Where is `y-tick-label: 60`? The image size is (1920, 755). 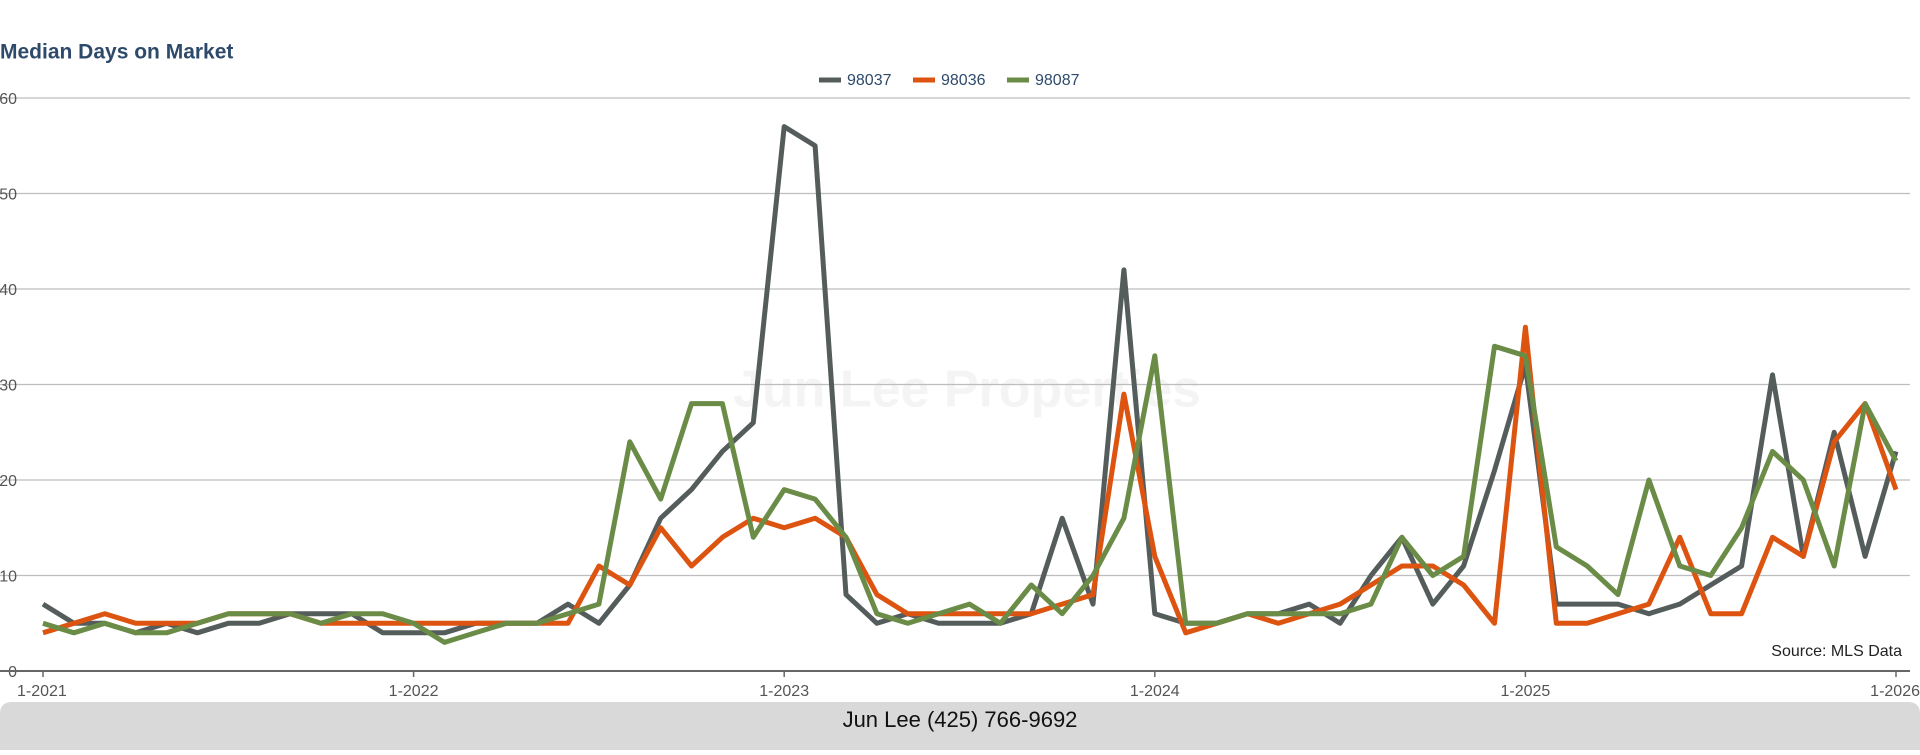
y-tick-label: 60 is located at coordinates (8, 99).